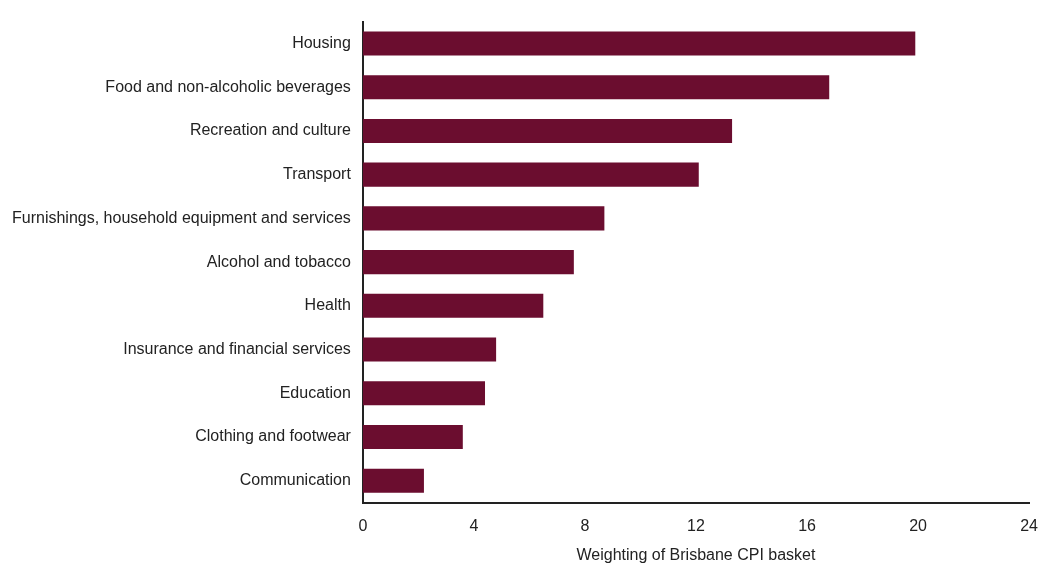  What do you see at coordinates (181, 217) in the screenshot?
I see `y-tick-label: Furnishings, household equipment and services` at bounding box center [181, 217].